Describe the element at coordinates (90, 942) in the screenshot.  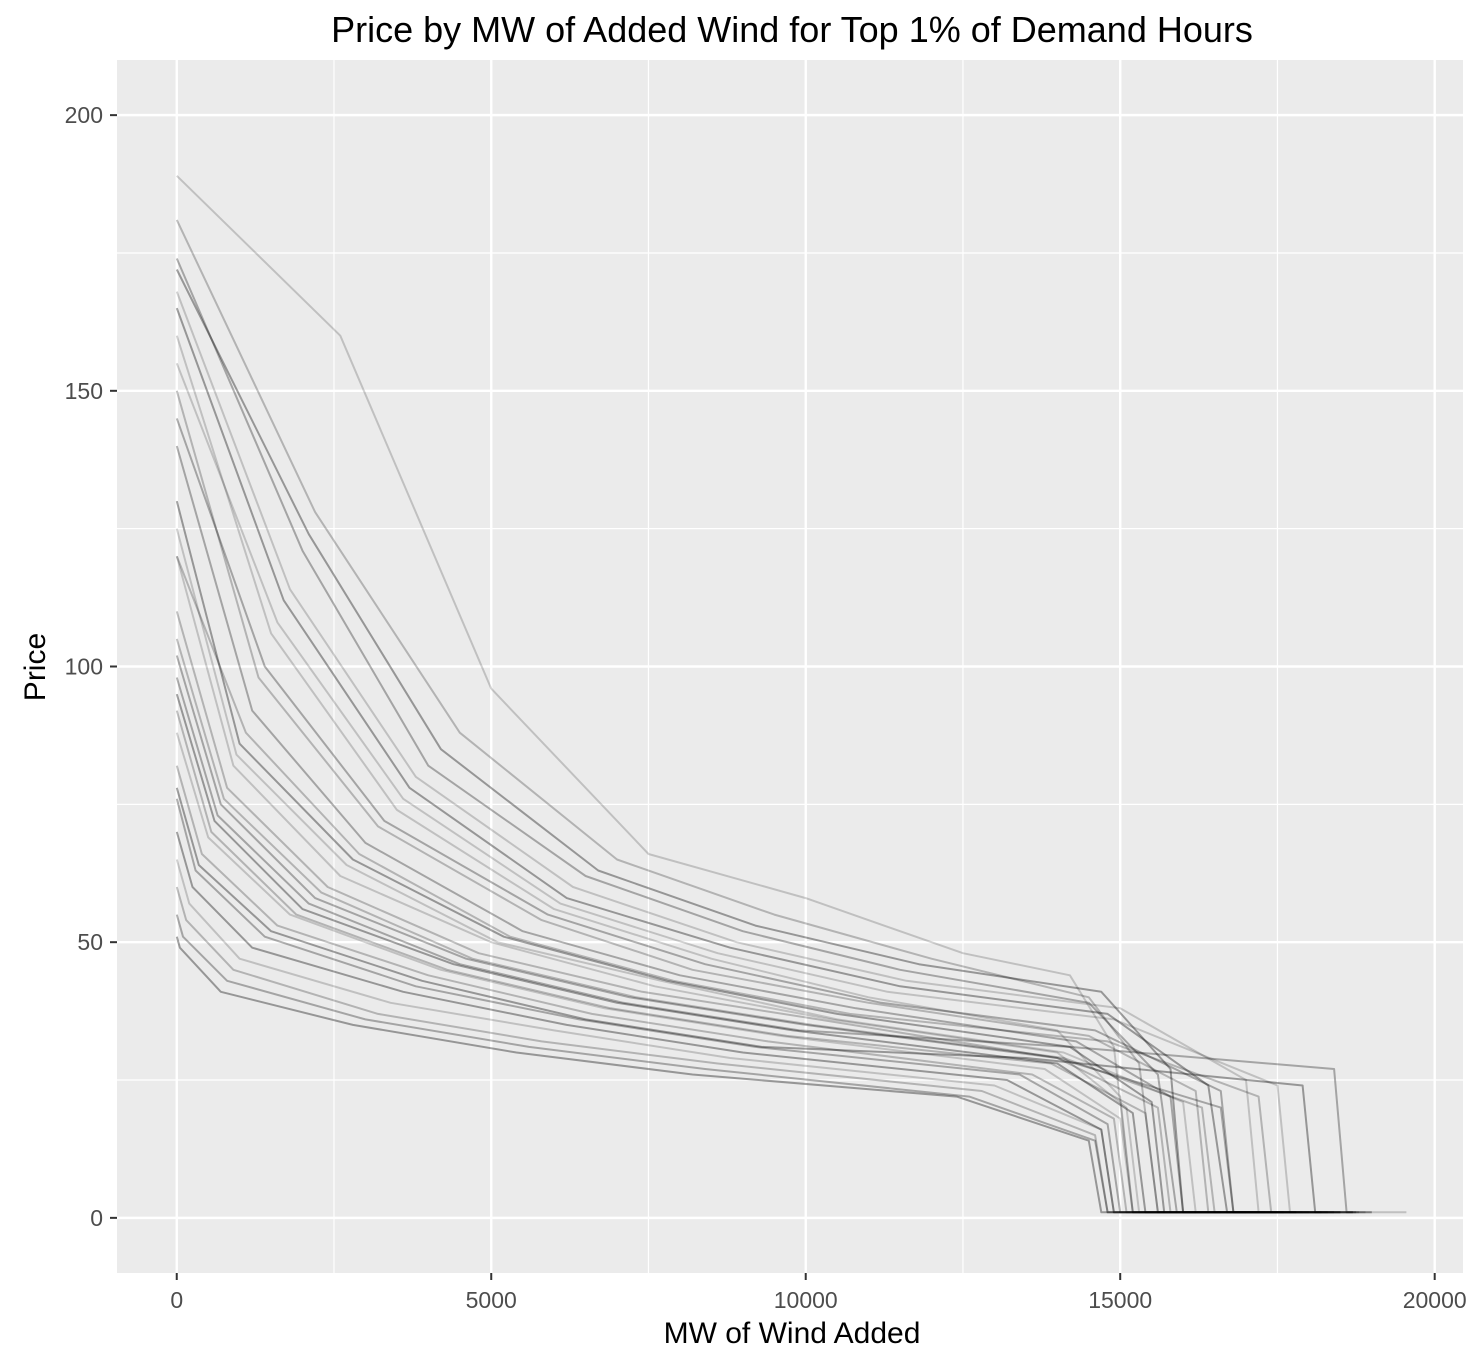
I see `y-tick-label: 50` at that location.